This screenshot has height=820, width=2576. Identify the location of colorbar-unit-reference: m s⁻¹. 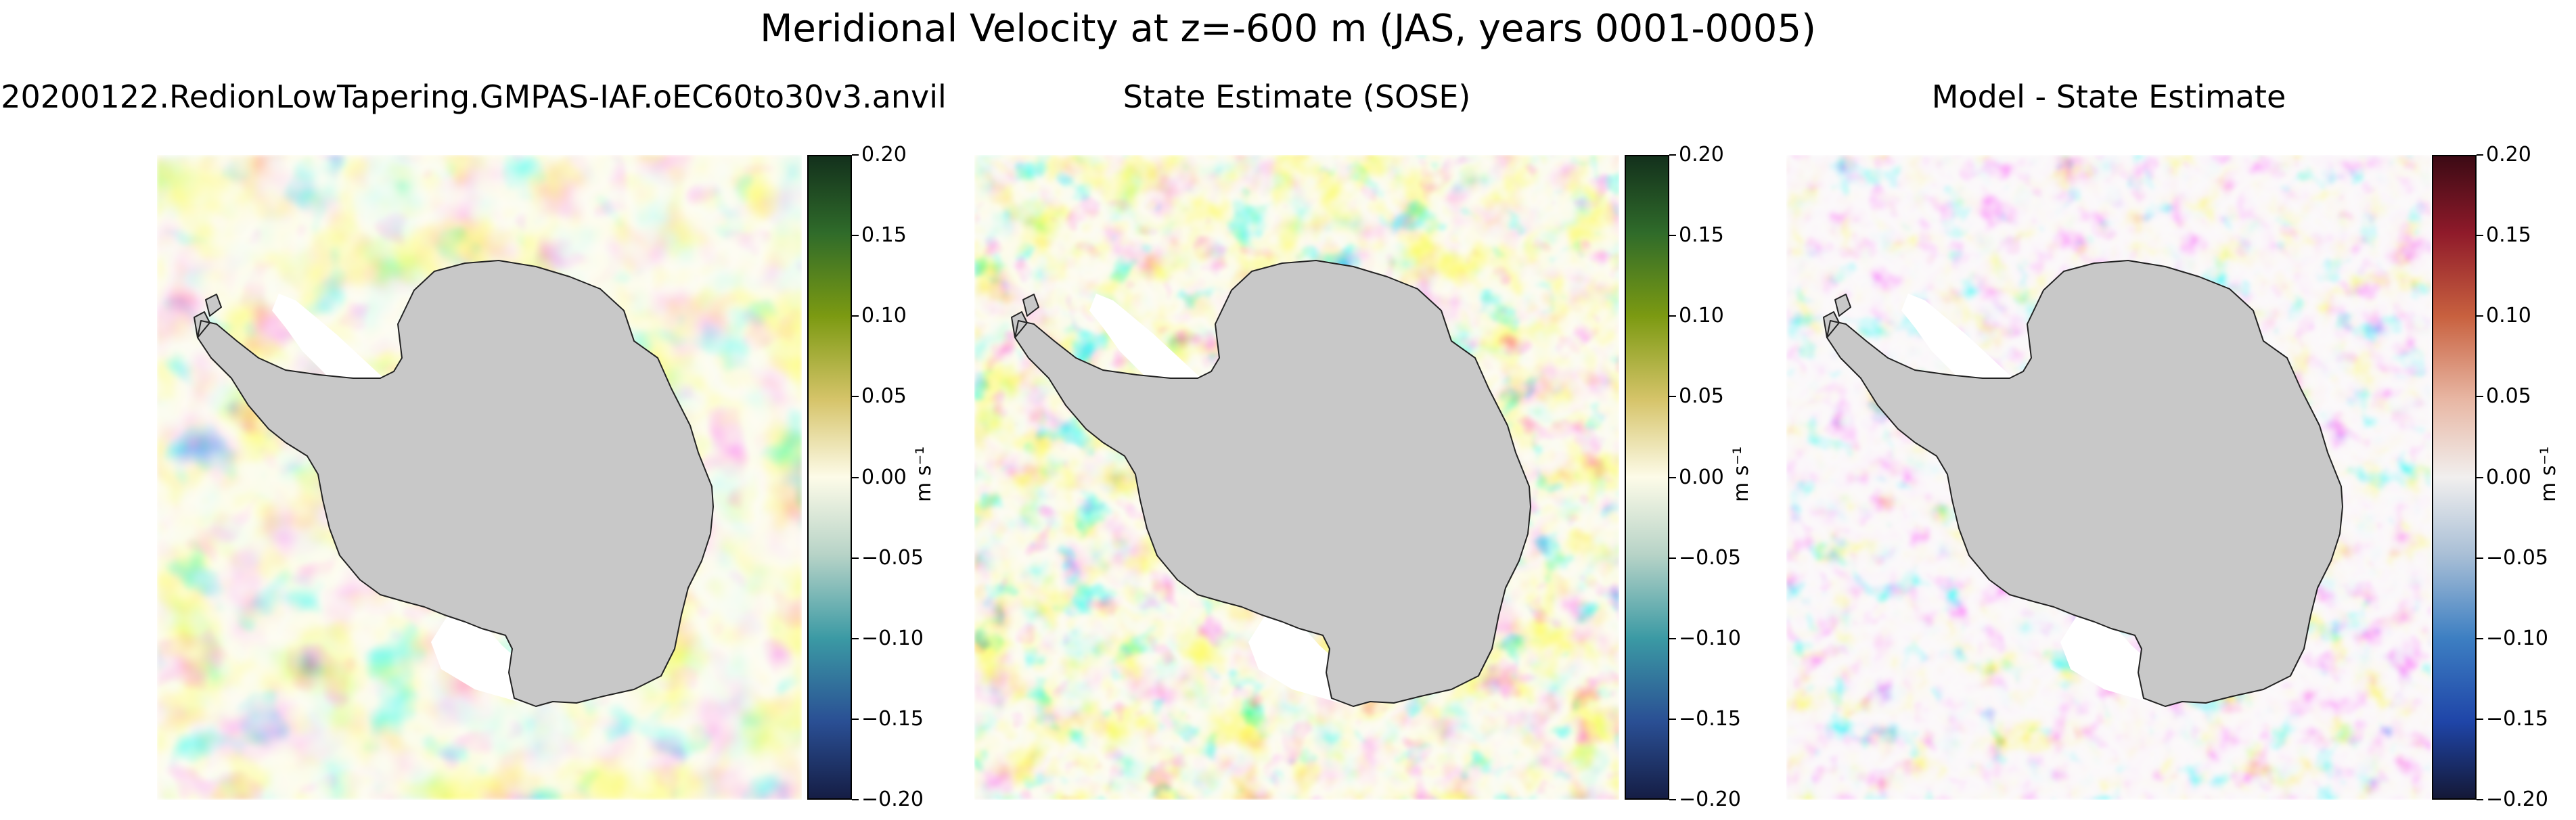
(1741, 474).